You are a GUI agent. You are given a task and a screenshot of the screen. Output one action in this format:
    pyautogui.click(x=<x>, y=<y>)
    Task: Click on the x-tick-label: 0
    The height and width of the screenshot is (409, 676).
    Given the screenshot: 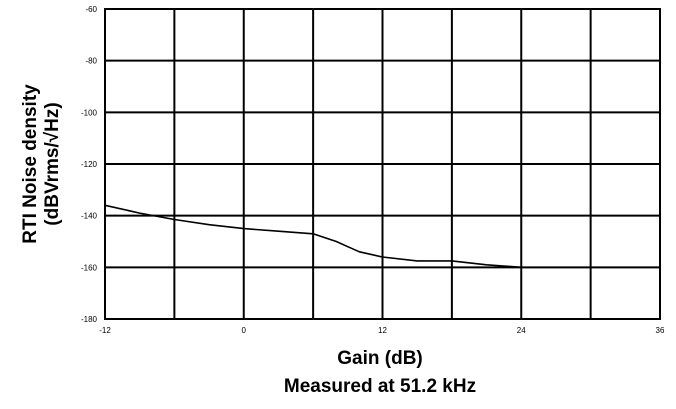 What is the action you would take?
    pyautogui.click(x=244, y=330)
    